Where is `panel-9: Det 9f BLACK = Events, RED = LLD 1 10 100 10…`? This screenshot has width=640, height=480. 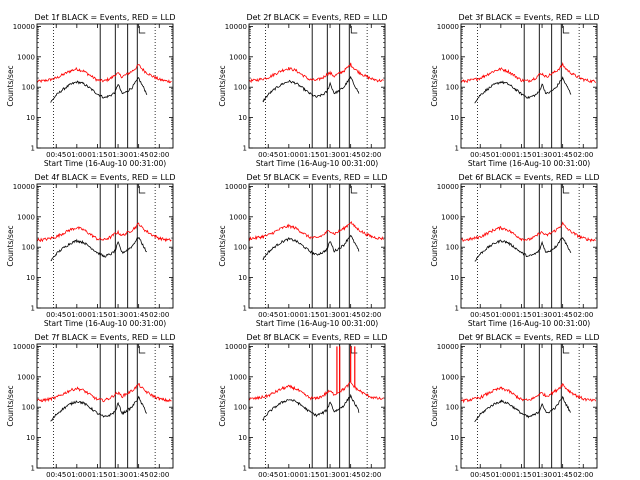 panel-9: Det 9f BLACK = Events, RED = LLD 1 10 100 10… is located at coordinates (515, 406).